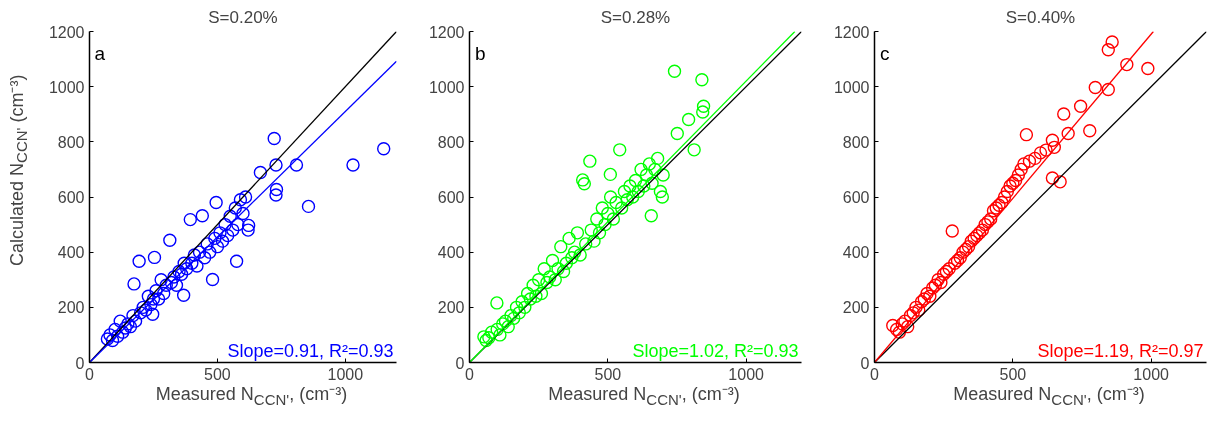 The image size is (1225, 423). What do you see at coordinates (1040, 17) in the screenshot?
I see `chart-title: S=0.40%` at bounding box center [1040, 17].